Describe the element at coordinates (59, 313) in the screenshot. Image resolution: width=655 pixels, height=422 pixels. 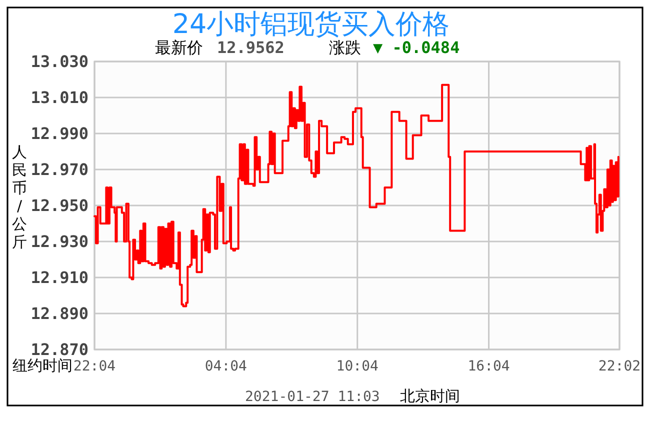
I see `y-tick-label: 12.890` at that location.